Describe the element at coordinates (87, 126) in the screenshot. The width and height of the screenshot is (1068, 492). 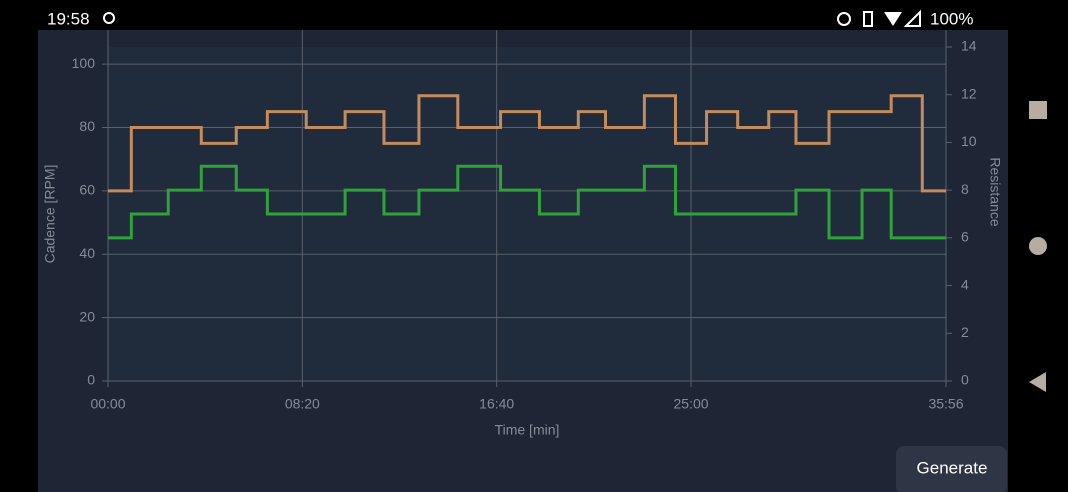
I see `y-tick-label: 80` at that location.